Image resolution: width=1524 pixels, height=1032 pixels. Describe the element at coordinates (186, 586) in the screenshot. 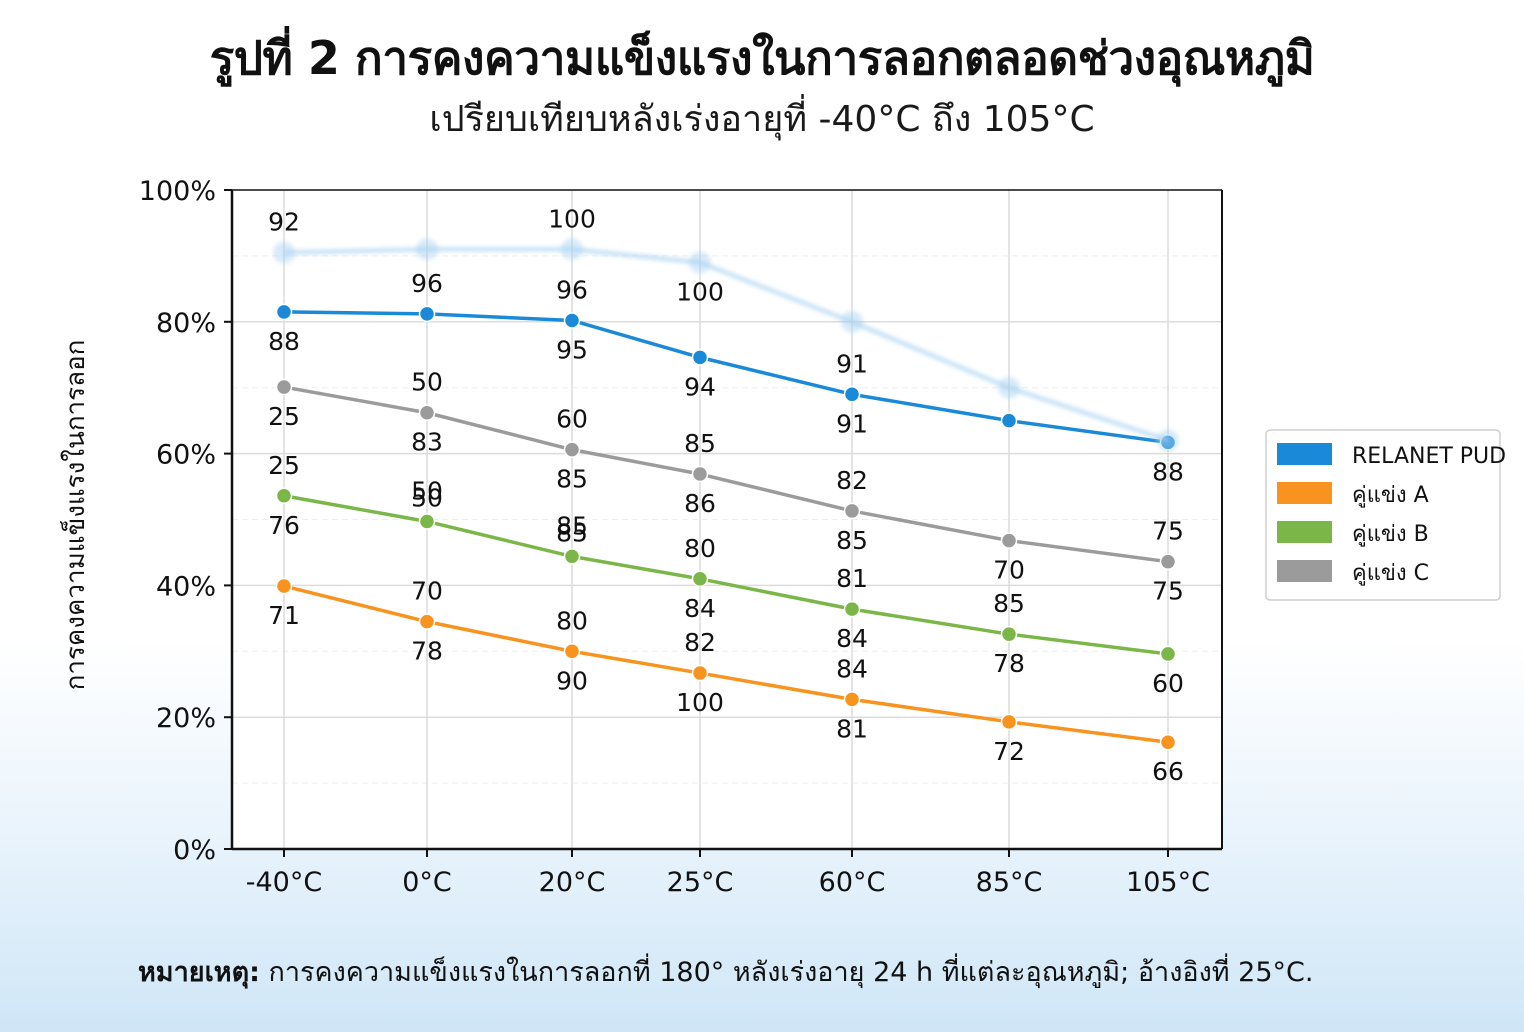

I see `y-tick-label: 40%` at that location.